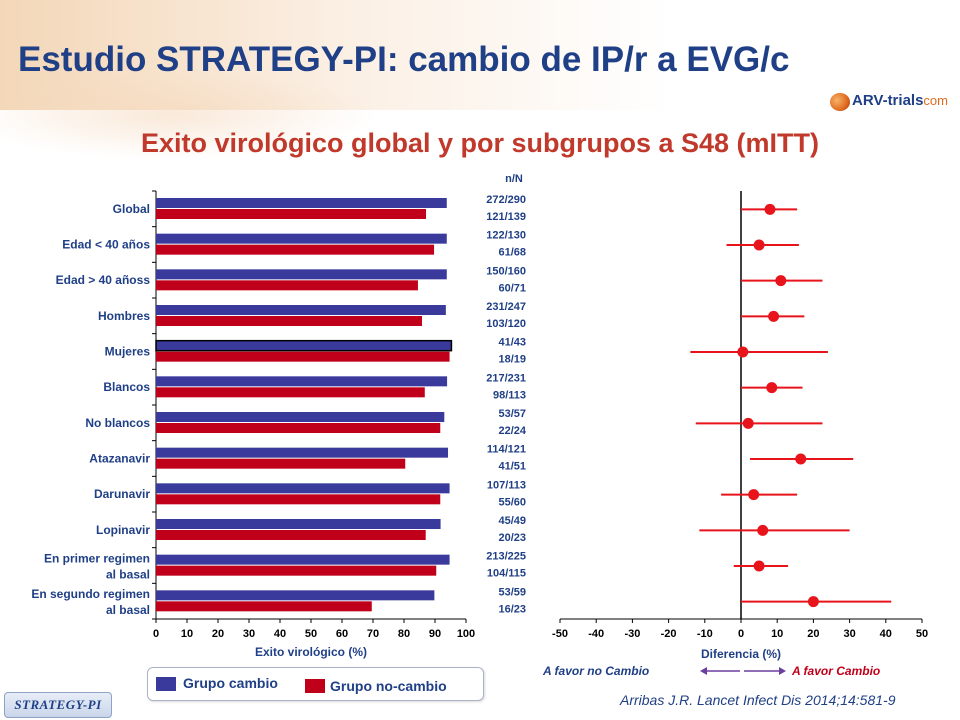 This screenshot has width=960, height=720. What do you see at coordinates (669, 634) in the screenshot?
I see `forest-x-tick-label: -20` at bounding box center [669, 634].